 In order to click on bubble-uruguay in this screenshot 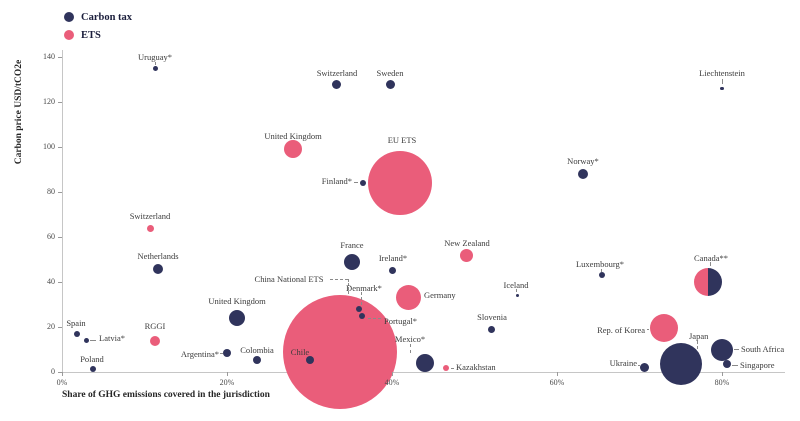, I will do `click(155, 68)`.